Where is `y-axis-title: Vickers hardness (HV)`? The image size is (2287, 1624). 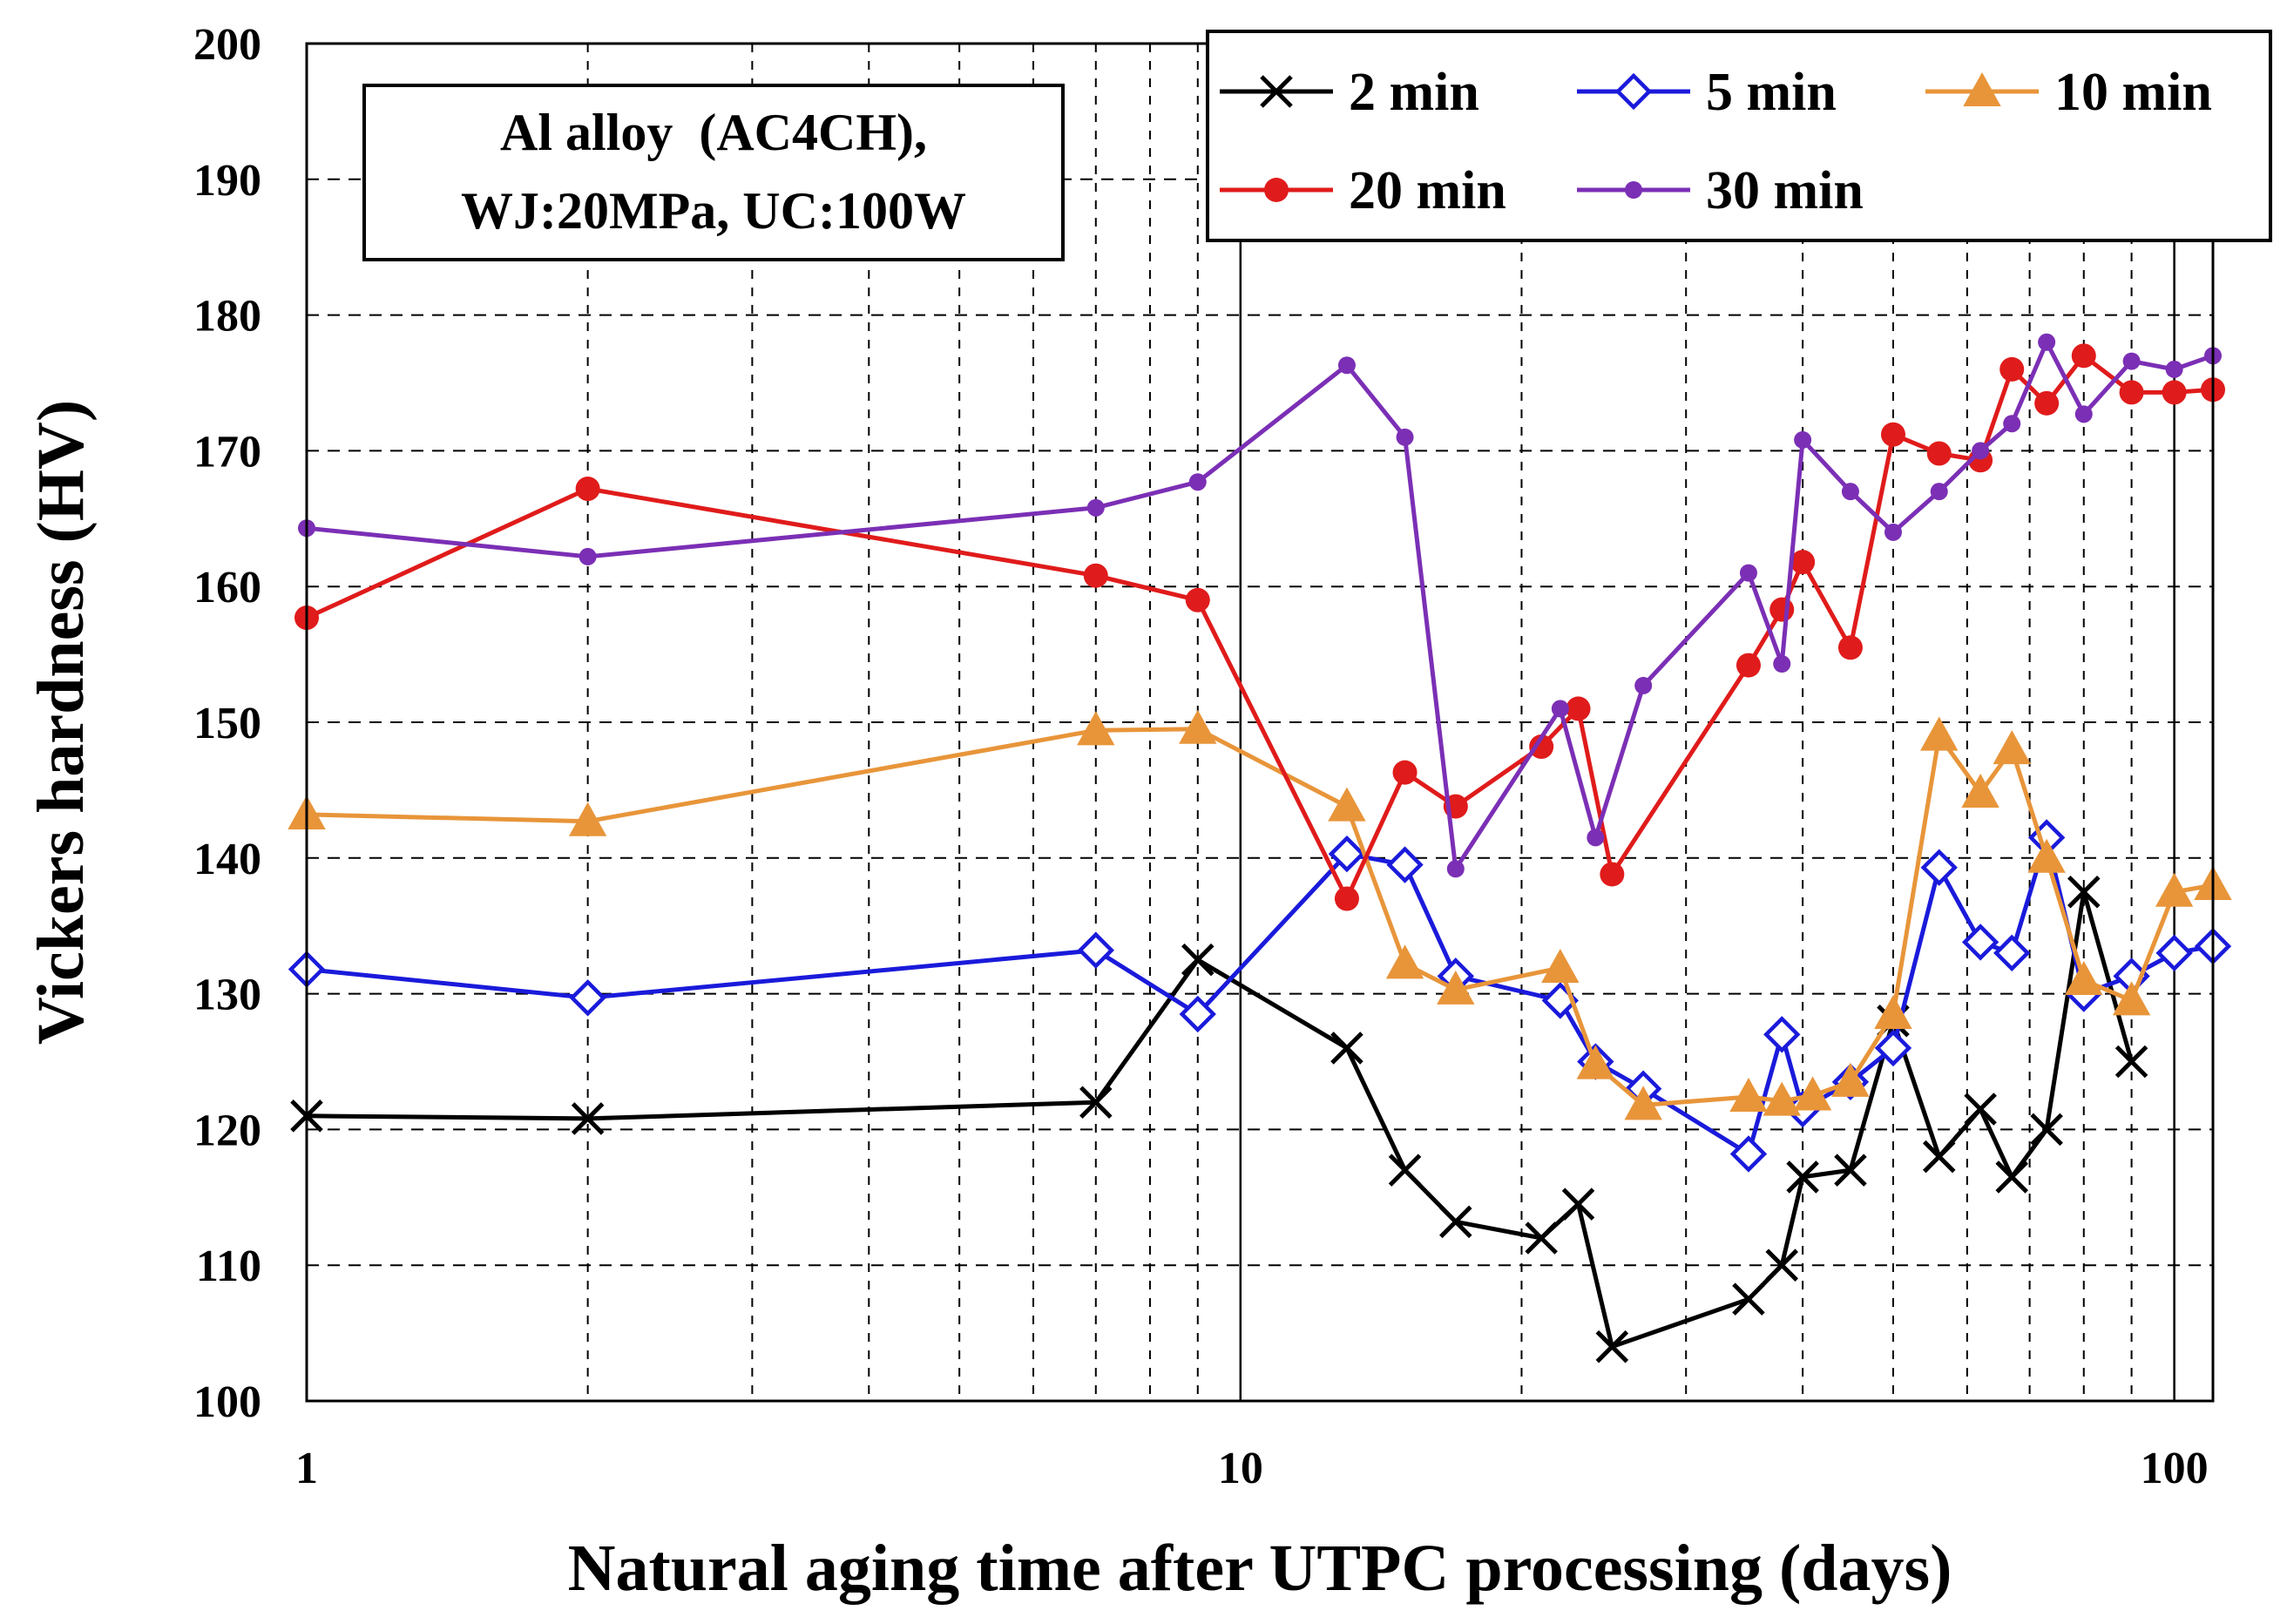 y-axis-title: Vickers hardness (HV) is located at coordinates (61, 722).